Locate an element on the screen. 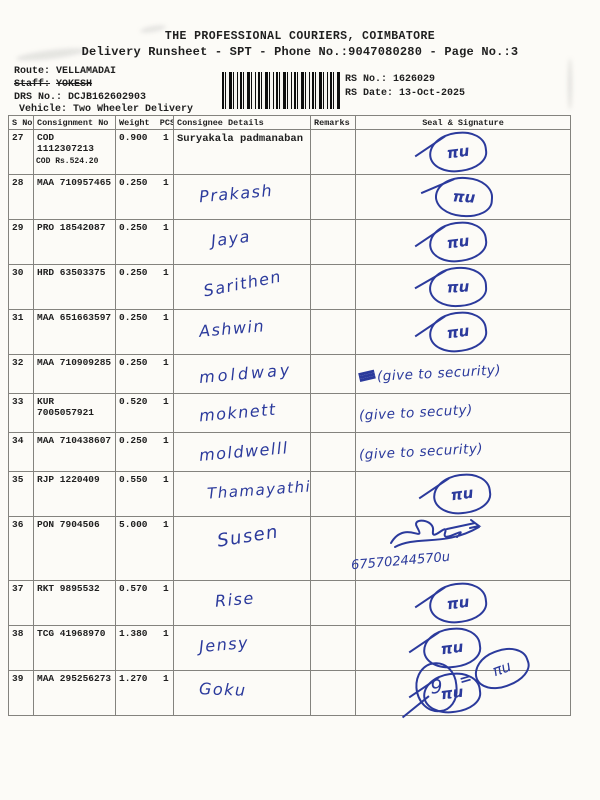 This screenshot has height=800, width=600. cell-consignment: RKT 9895532 is located at coordinates (74, 603).